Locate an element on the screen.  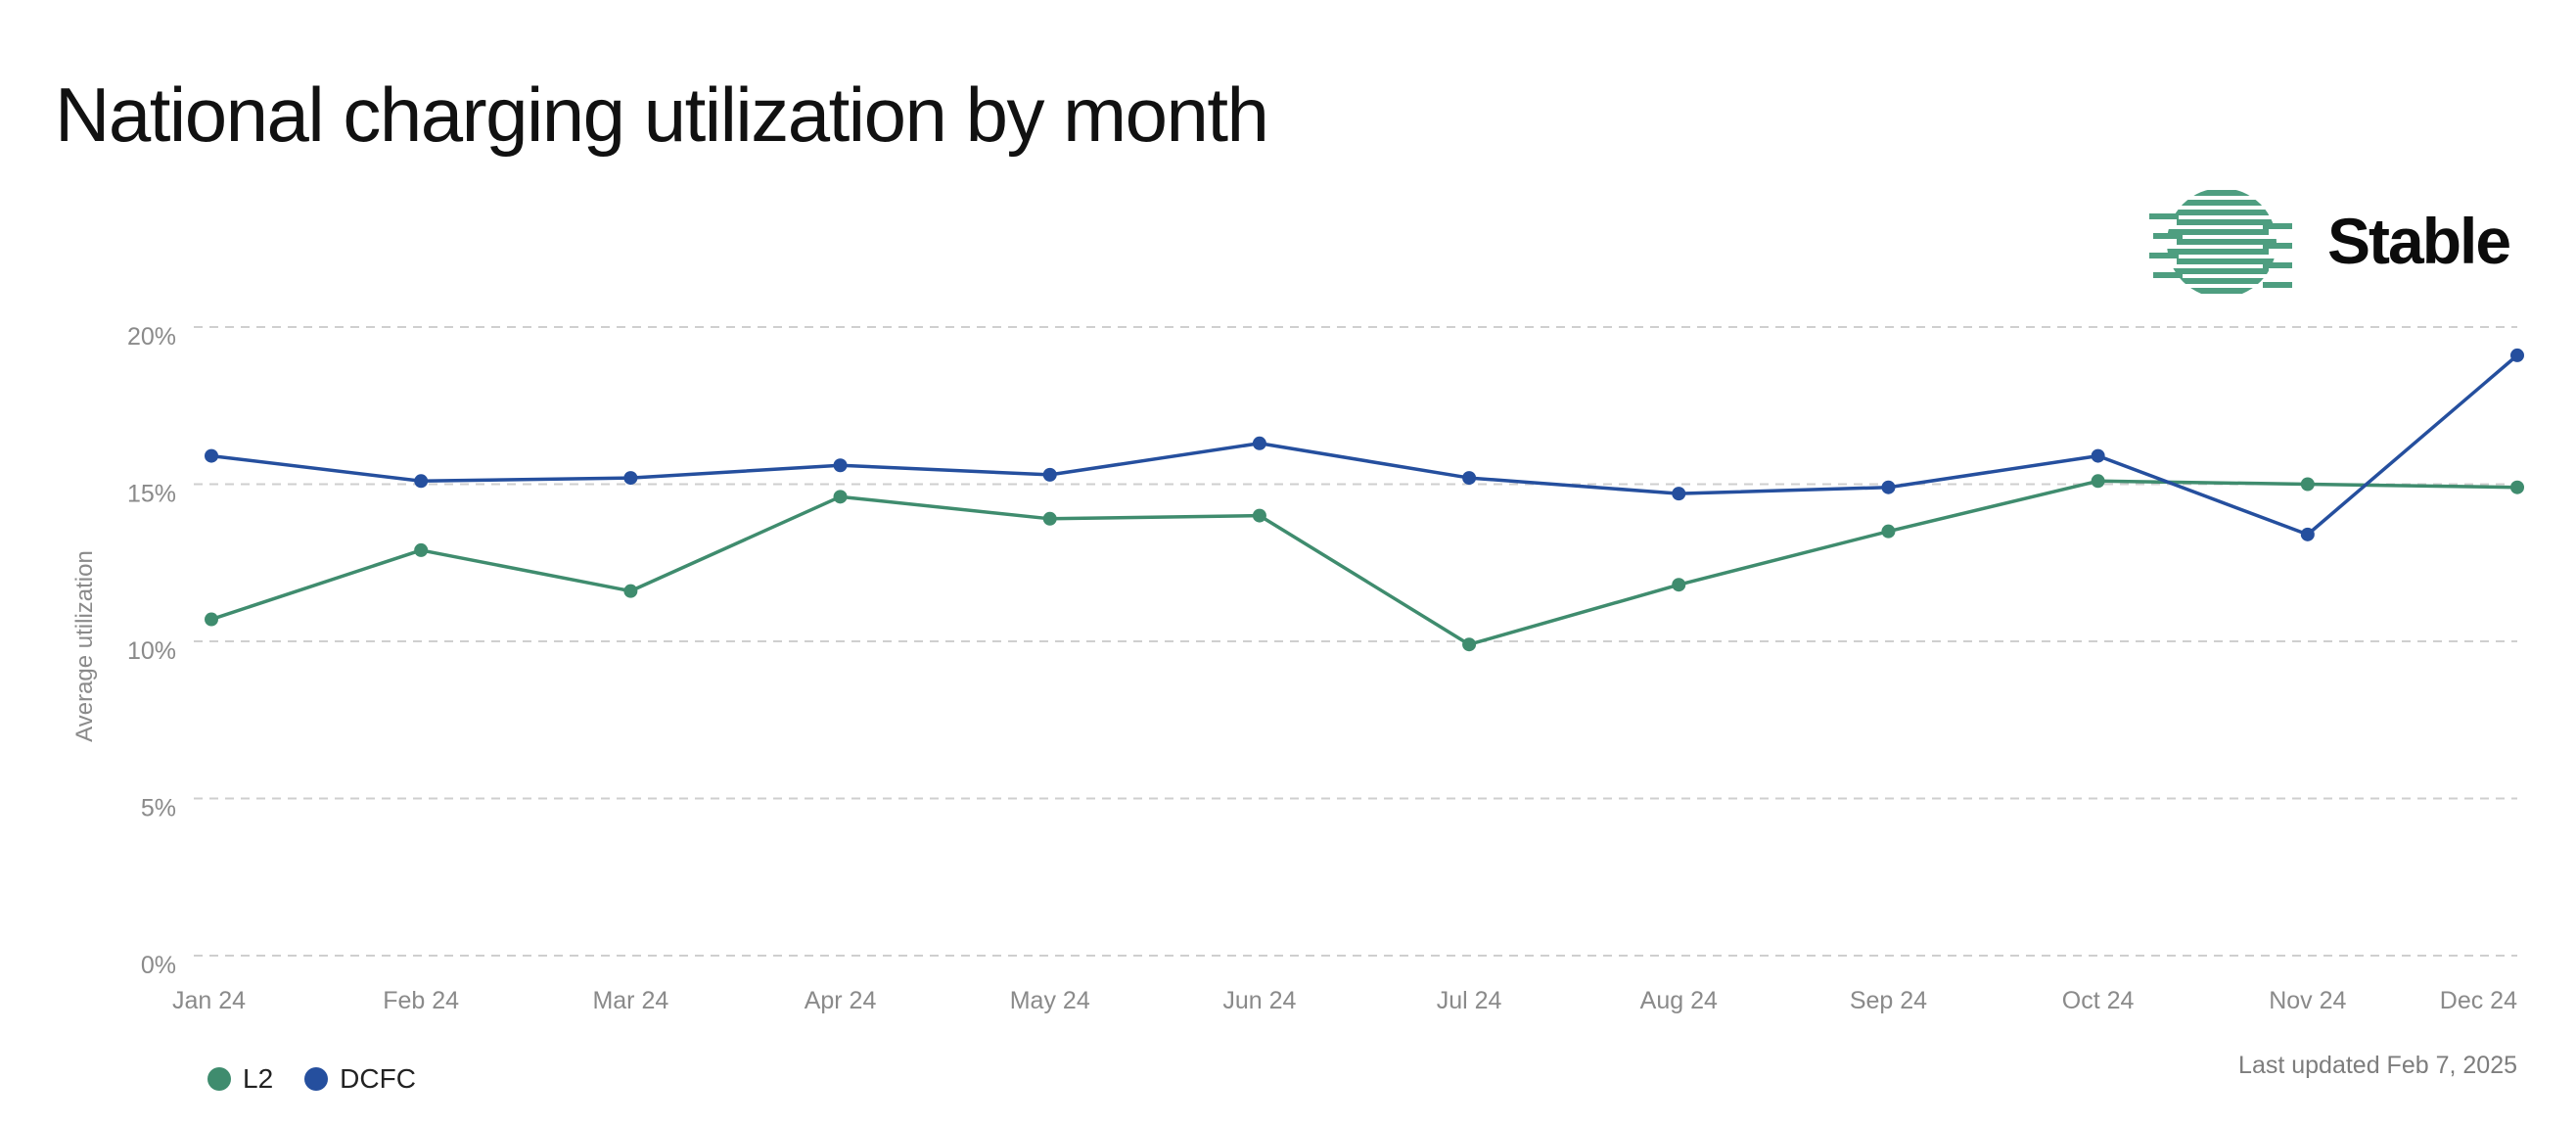
legend-swatch-dcfc is located at coordinates (317, 1079).